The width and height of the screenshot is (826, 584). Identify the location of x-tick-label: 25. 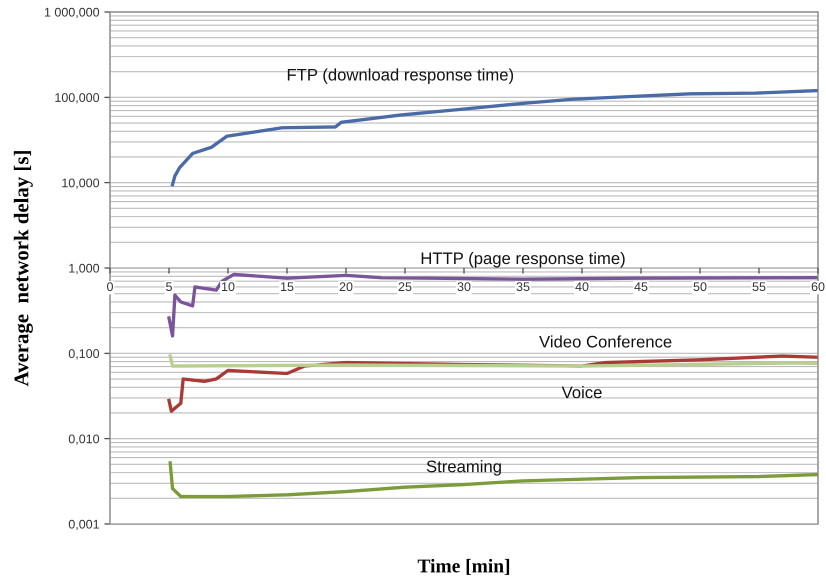
(405, 287).